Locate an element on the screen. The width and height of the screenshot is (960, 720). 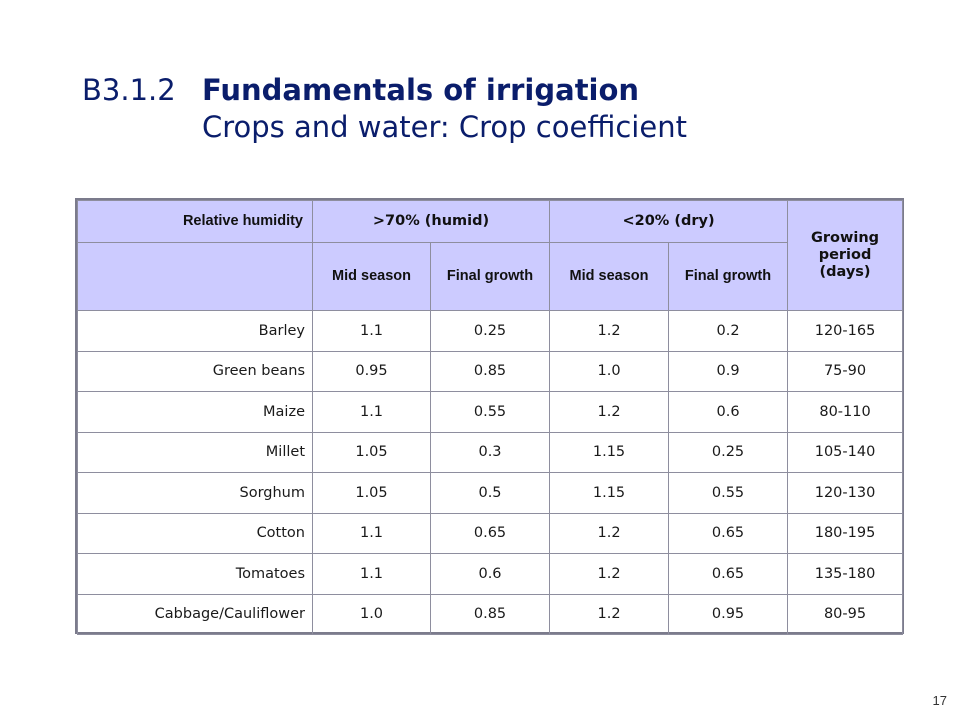
page-number: 17 is located at coordinates (939, 700).